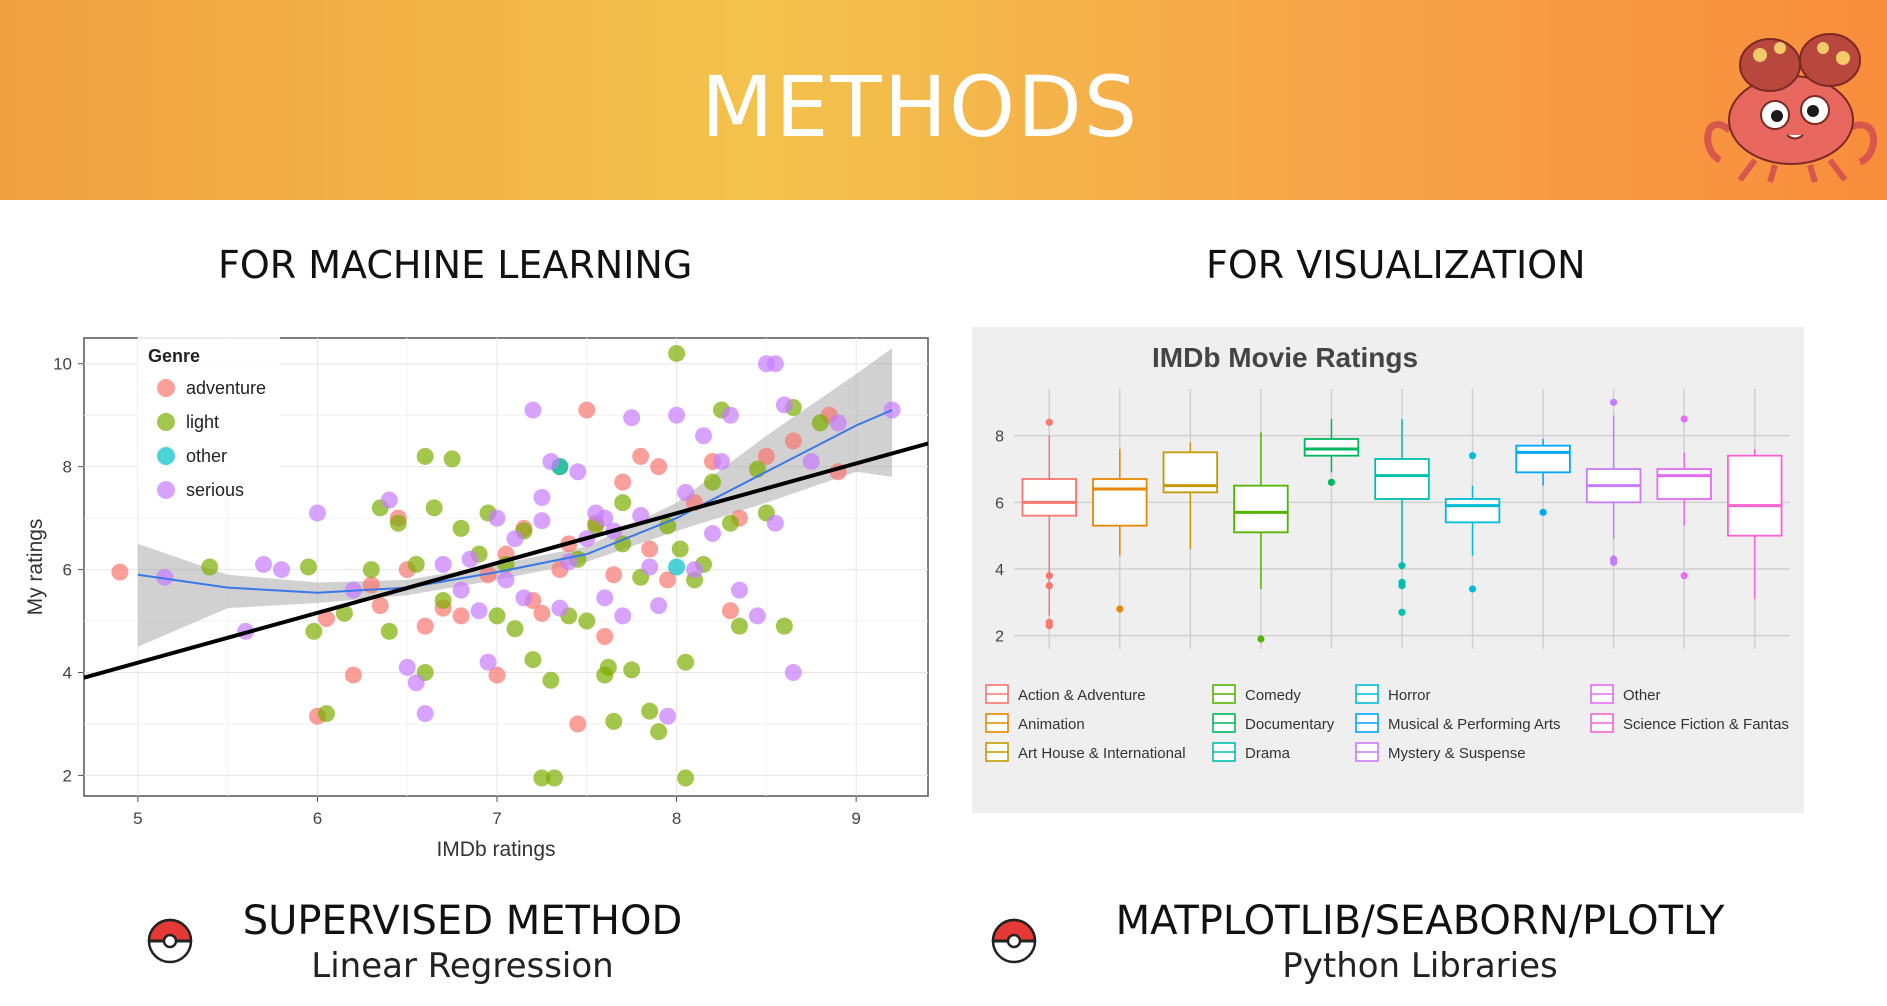  What do you see at coordinates (515, 497) in the screenshot?
I see `confidence-band` at bounding box center [515, 497].